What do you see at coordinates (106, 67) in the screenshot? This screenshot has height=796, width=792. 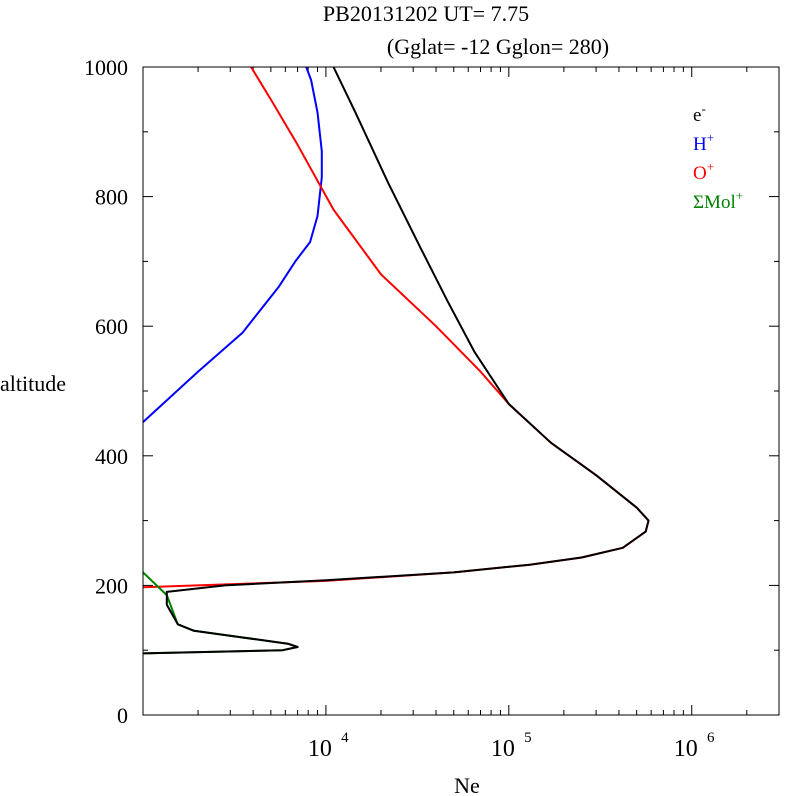 I see `y-tick-label: 1000` at bounding box center [106, 67].